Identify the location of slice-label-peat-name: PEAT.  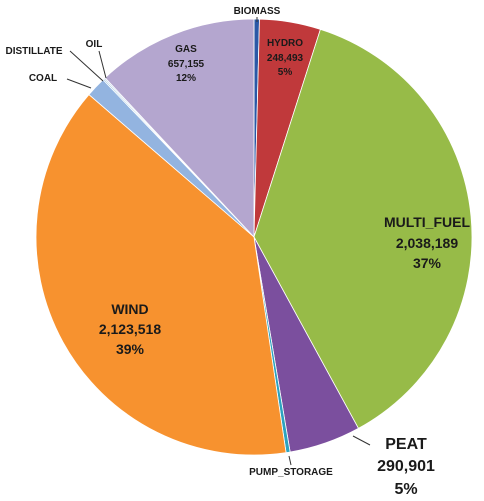
(406, 444).